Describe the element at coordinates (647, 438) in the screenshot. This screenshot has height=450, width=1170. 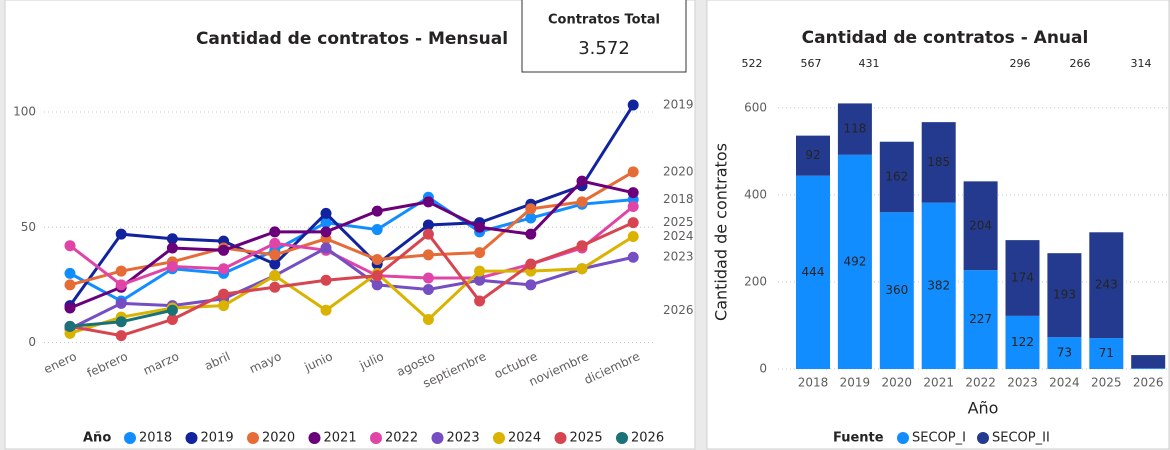
I see `legend-label: 2026` at that location.